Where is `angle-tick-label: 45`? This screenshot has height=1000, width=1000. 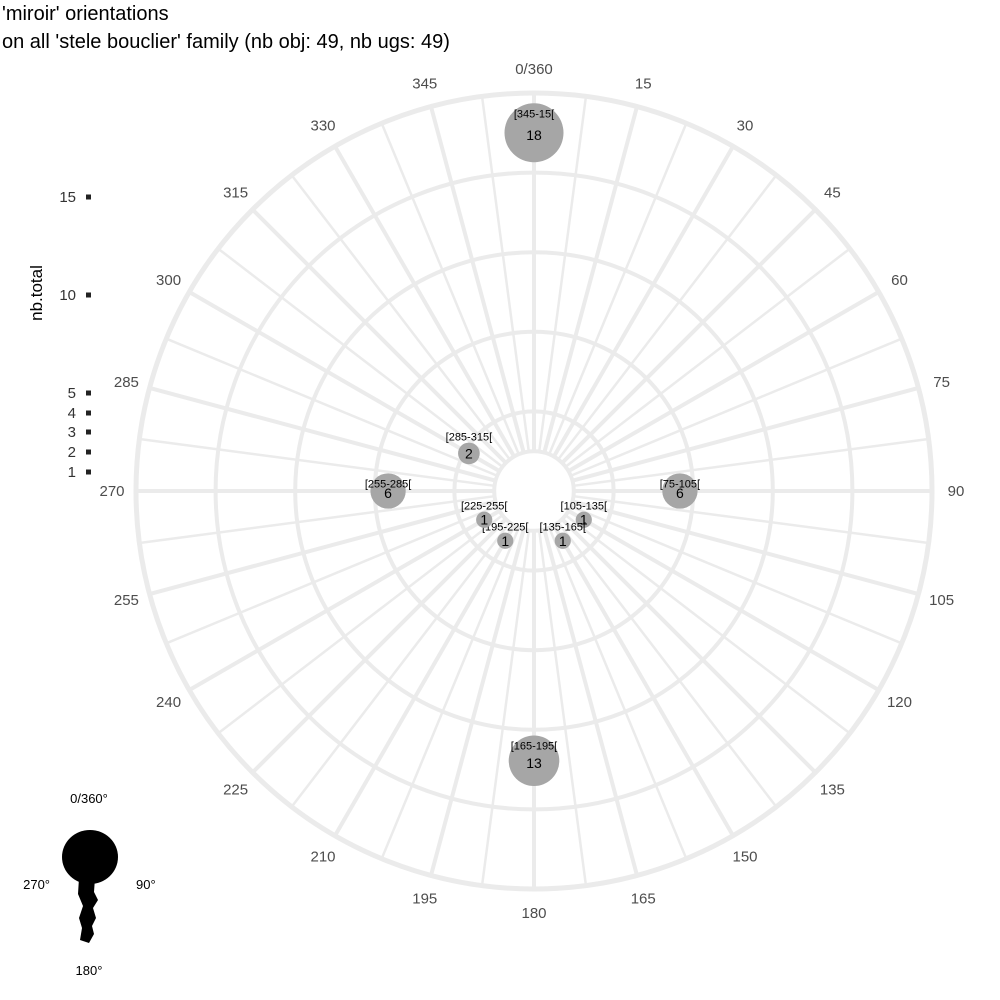
angle-tick-label: 45 is located at coordinates (832, 193).